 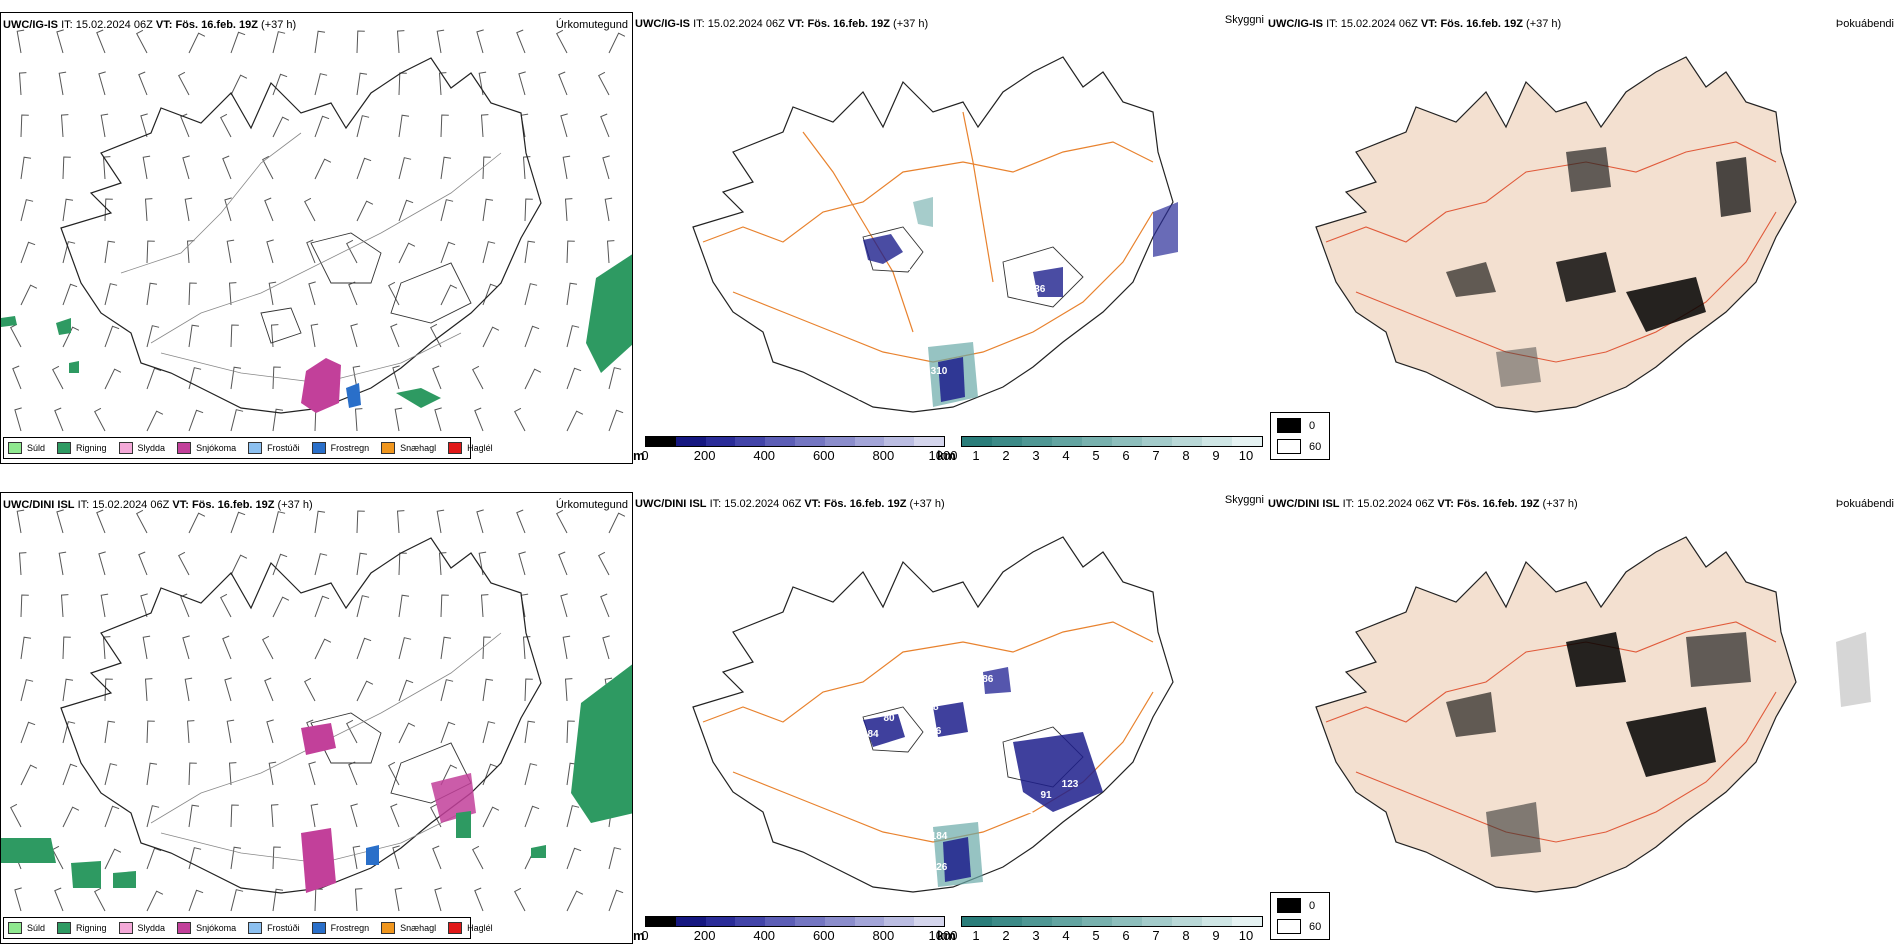 What do you see at coordinates (795, 448) in the screenshot?
I see `visibility-scale-m: m 0 200 400 600 800 1000` at bounding box center [795, 448].